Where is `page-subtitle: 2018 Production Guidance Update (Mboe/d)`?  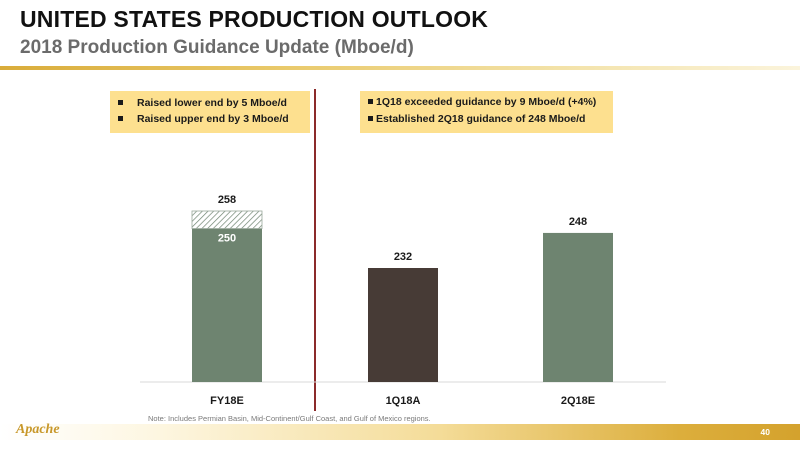 page-subtitle: 2018 Production Guidance Update (Mboe/d) is located at coordinates (217, 47).